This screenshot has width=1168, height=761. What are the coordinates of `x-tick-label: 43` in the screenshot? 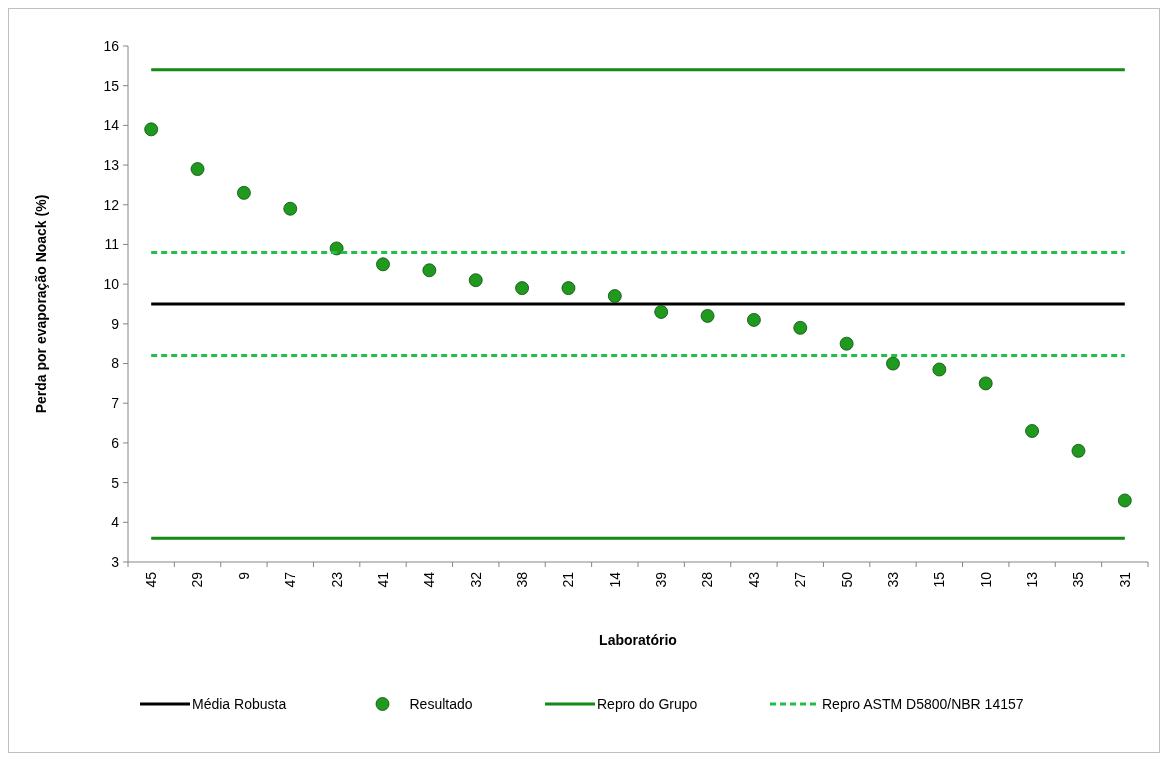 It's located at (753, 579).